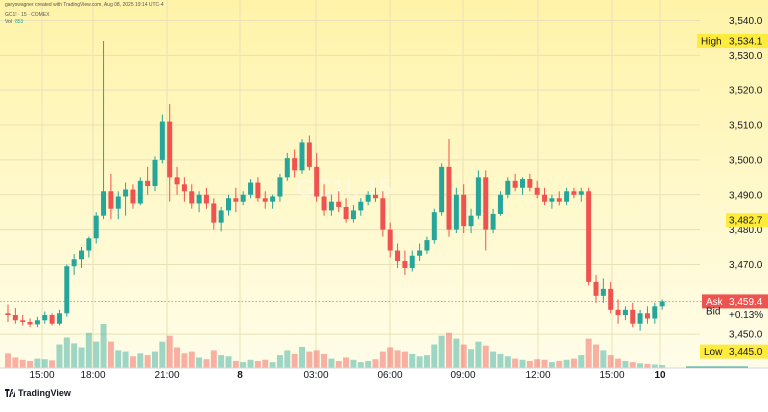  I want to click on price-tick-label: 3,470.0, so click(746, 265).